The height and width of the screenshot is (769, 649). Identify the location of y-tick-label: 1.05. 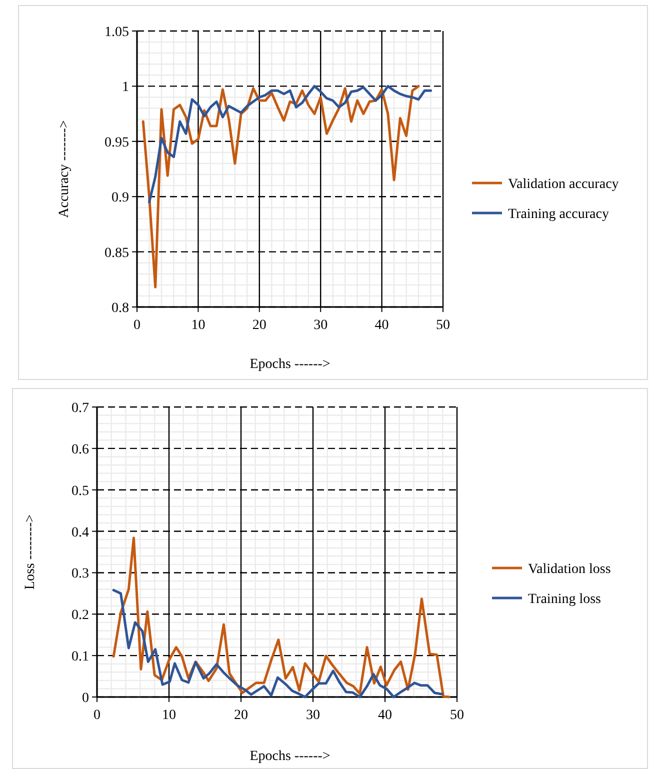
(116, 32).